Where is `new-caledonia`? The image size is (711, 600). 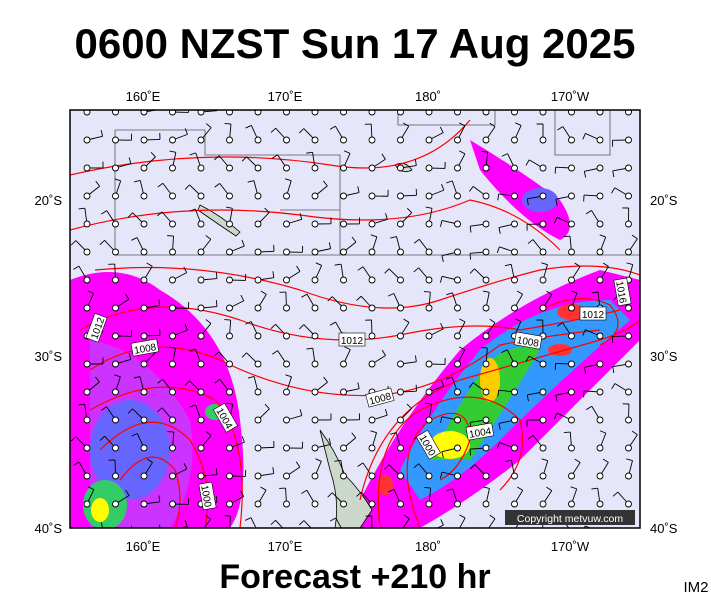 new-caledonia is located at coordinates (219, 220).